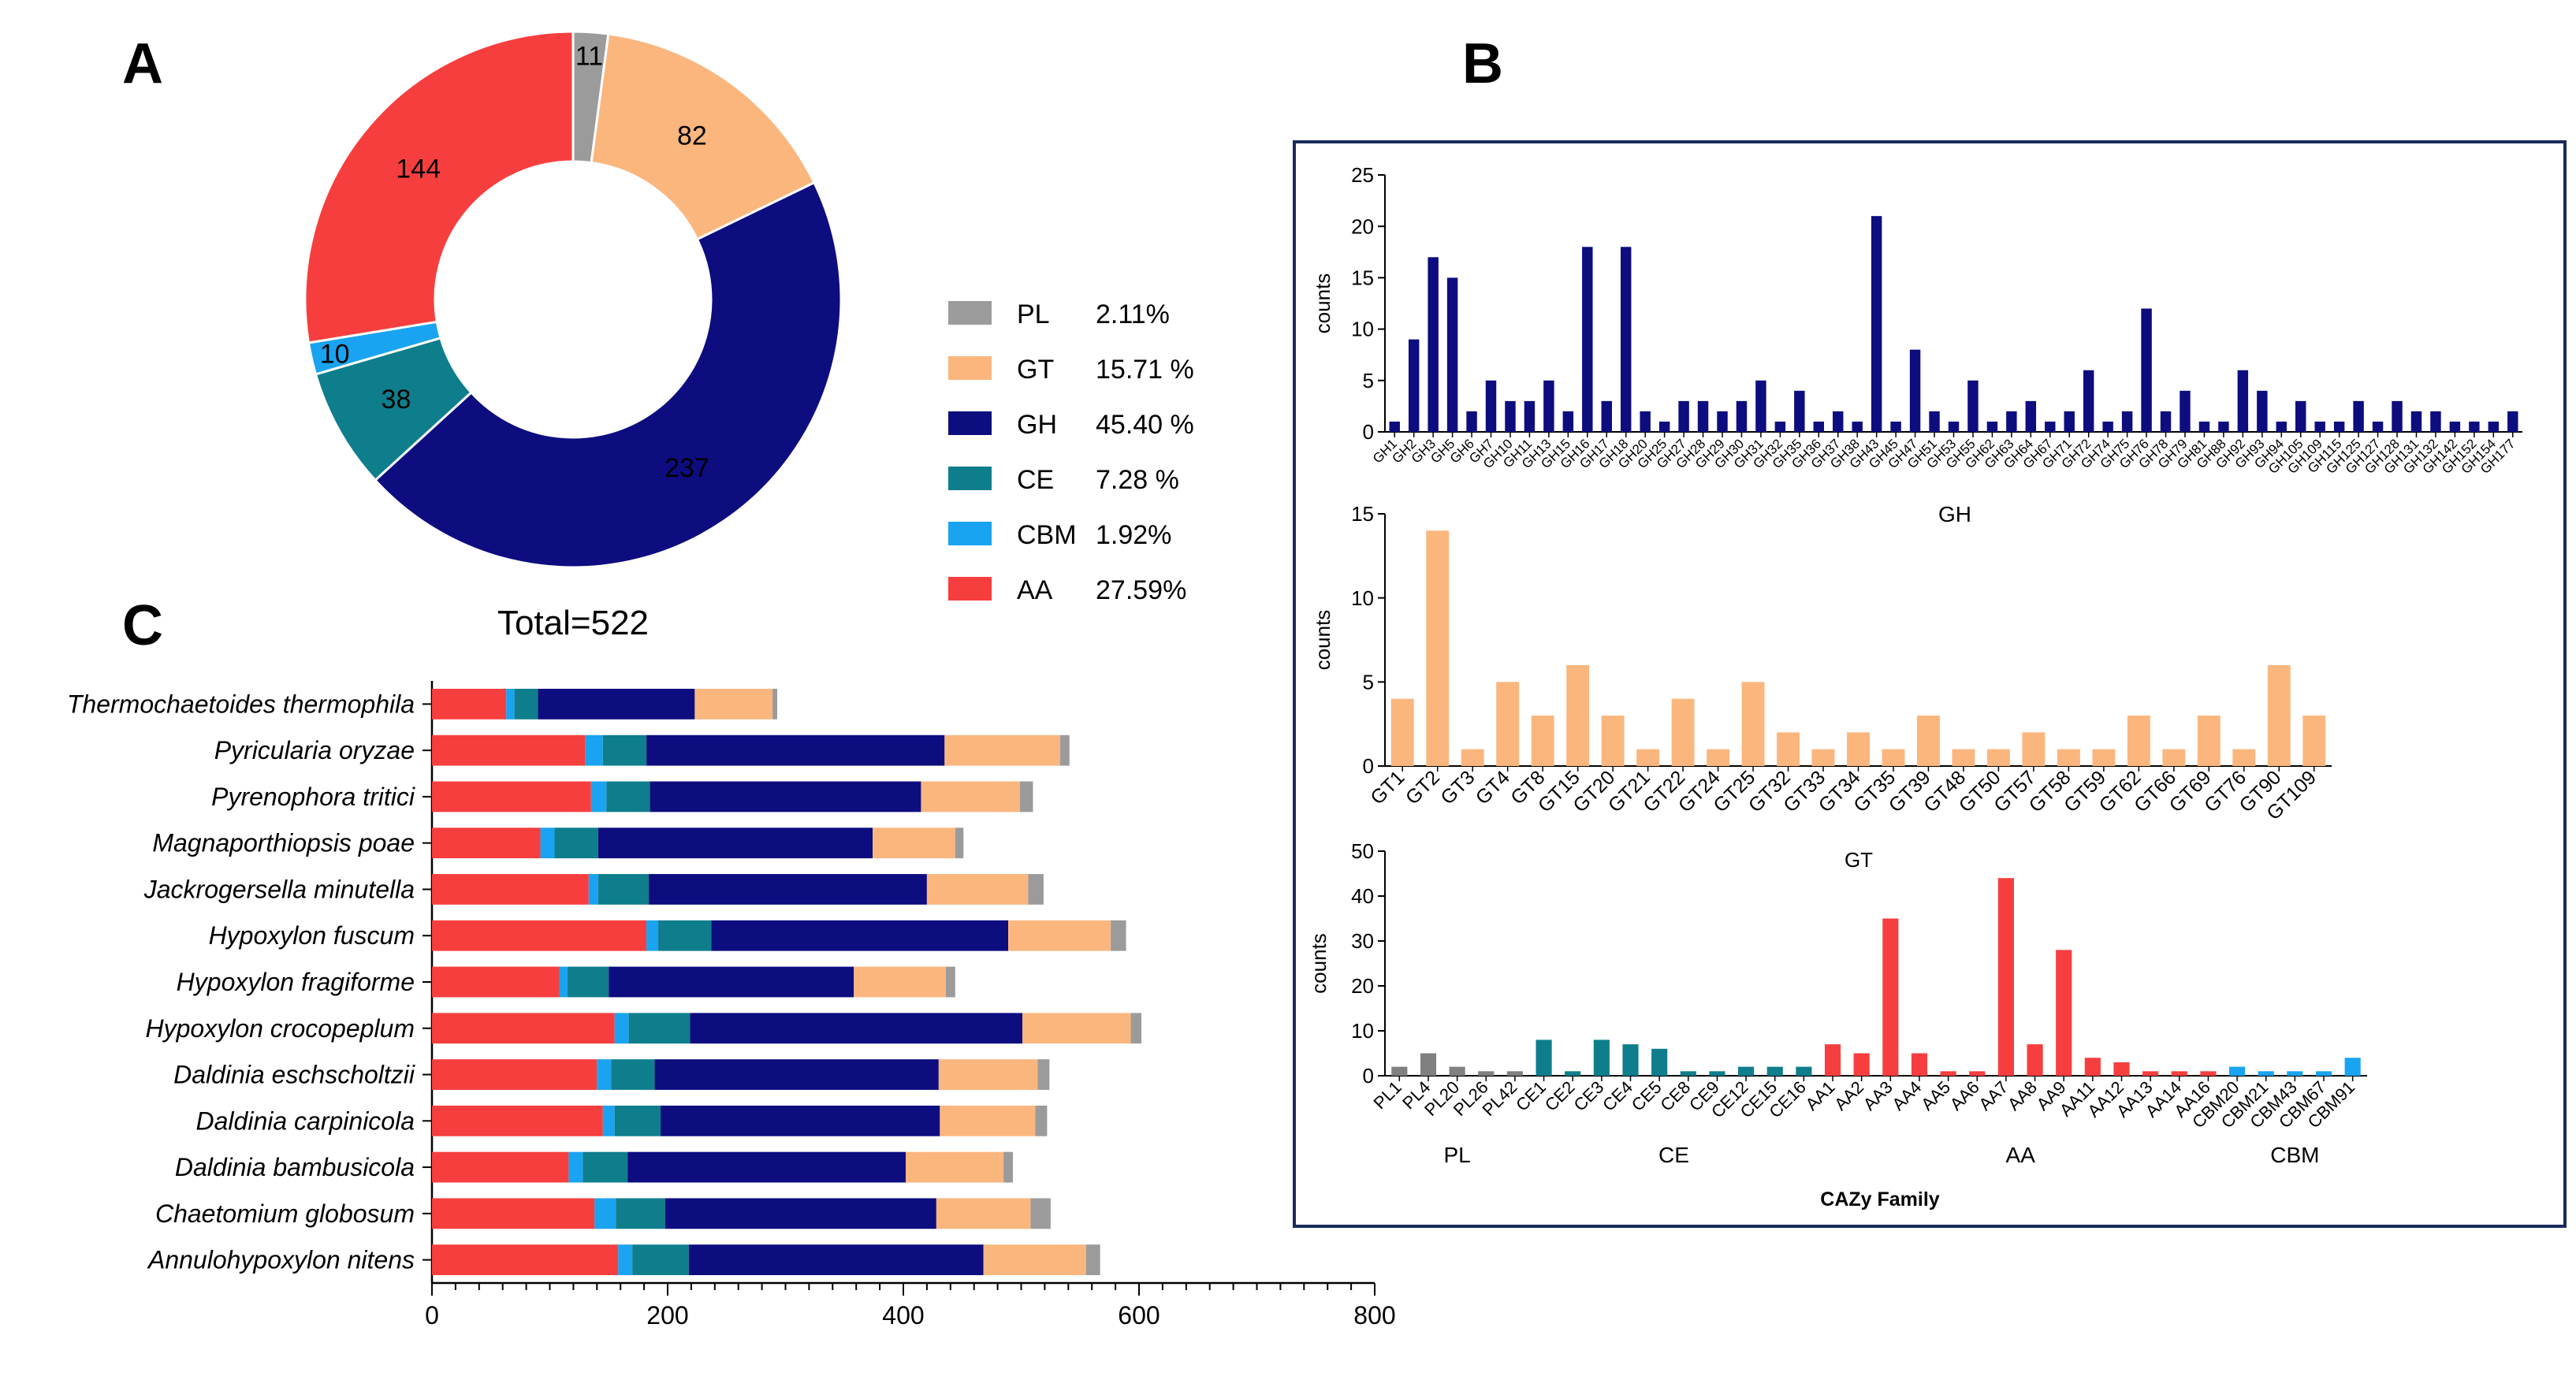 This screenshot has width=2576, height=1376. What do you see at coordinates (1878, 1095) in the screenshot?
I see `x-tick-label: AA3` at bounding box center [1878, 1095].